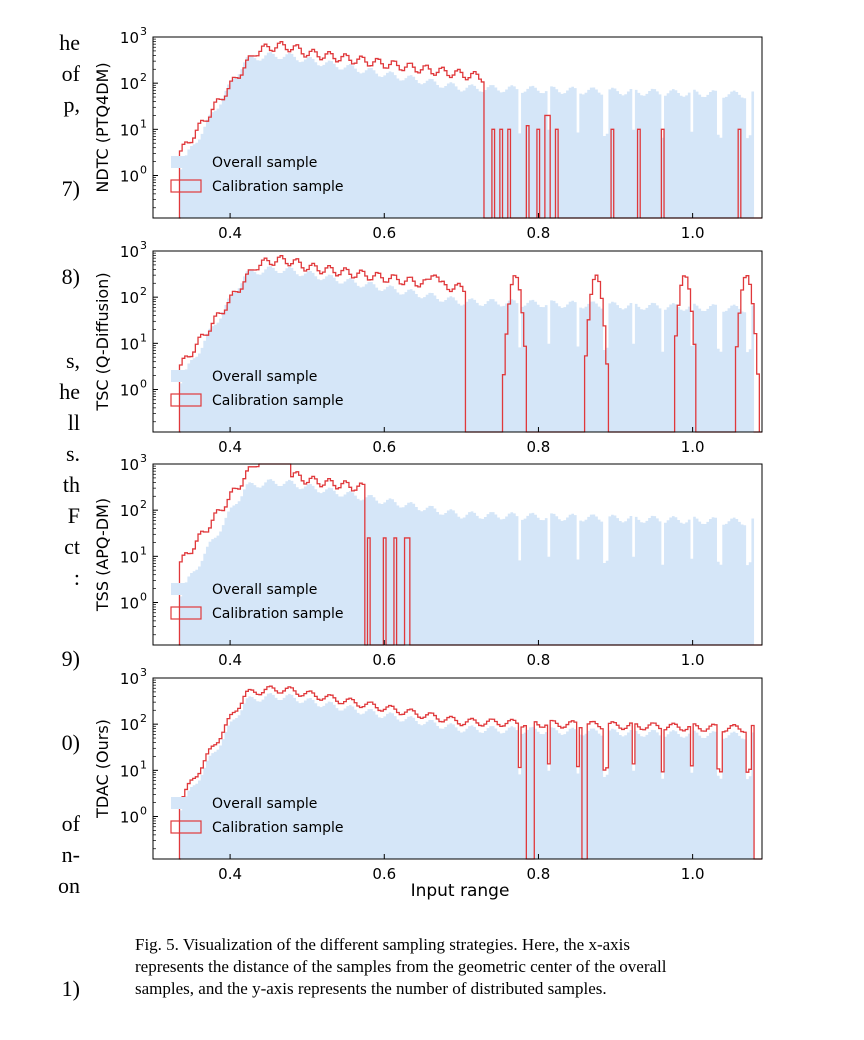 The image size is (864, 1040). What do you see at coordinates (69, 885) in the screenshot?
I see `edge-text-fragment: on` at bounding box center [69, 885].